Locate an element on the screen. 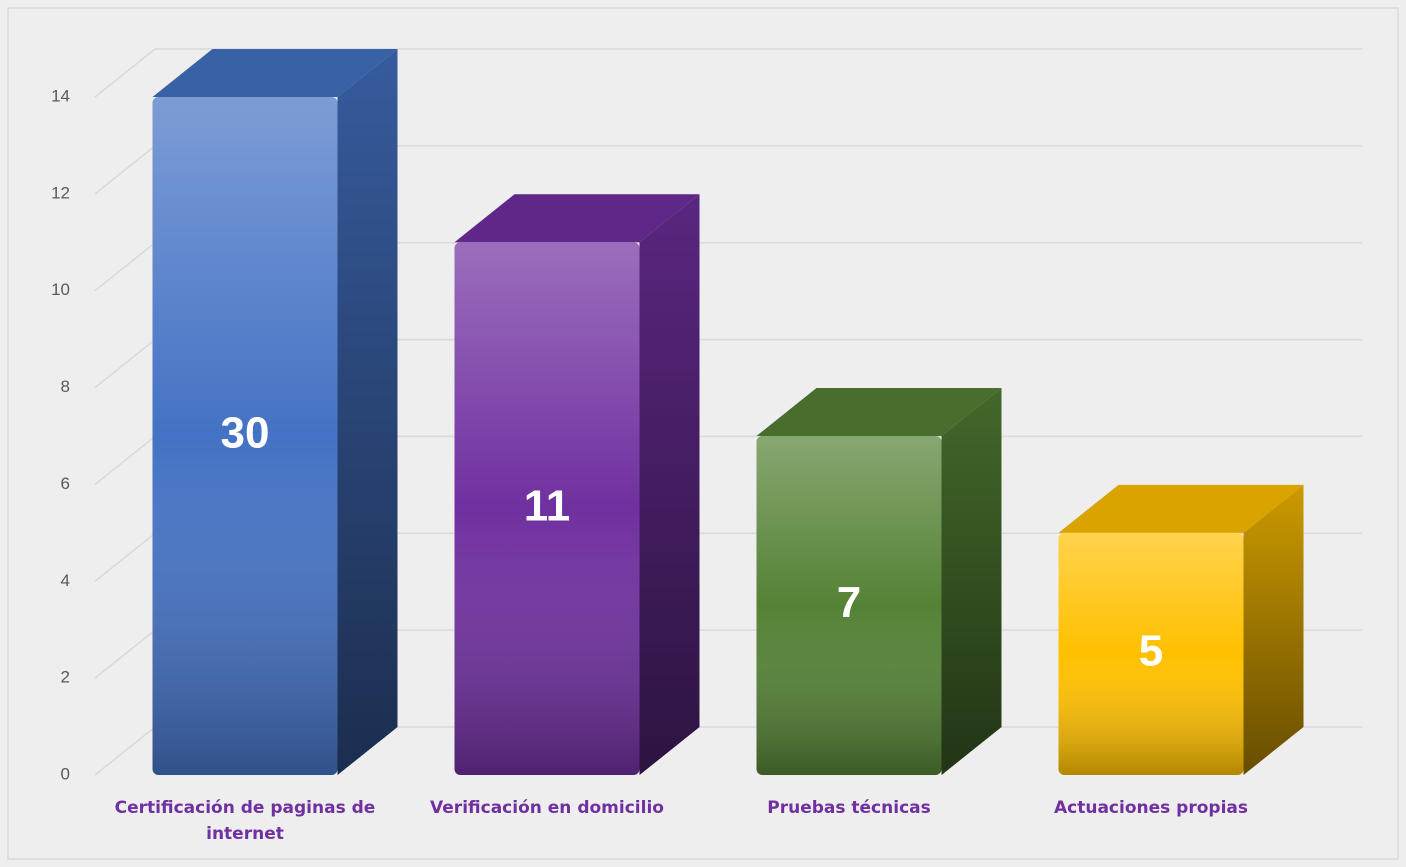 The height and width of the screenshot is (867, 1406). x-tick-label: Pruebas técnicas is located at coordinates (849, 808).